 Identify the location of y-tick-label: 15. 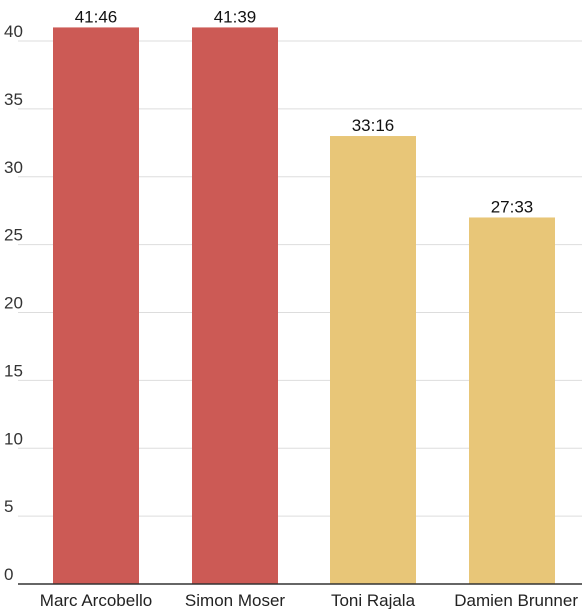
(13, 370).